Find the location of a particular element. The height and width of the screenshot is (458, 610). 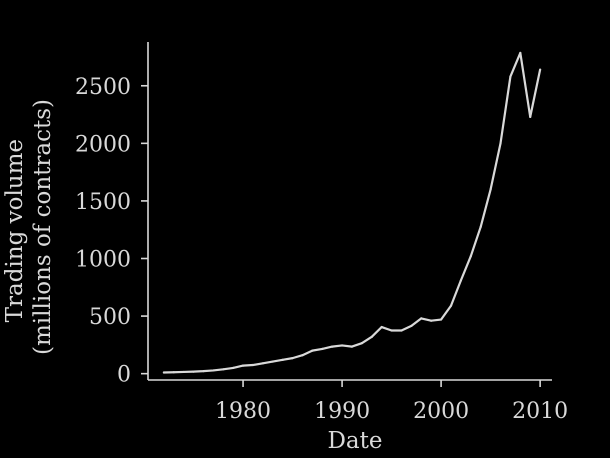

y-axis-label-line-1: Trading volume is located at coordinates (15, 230).